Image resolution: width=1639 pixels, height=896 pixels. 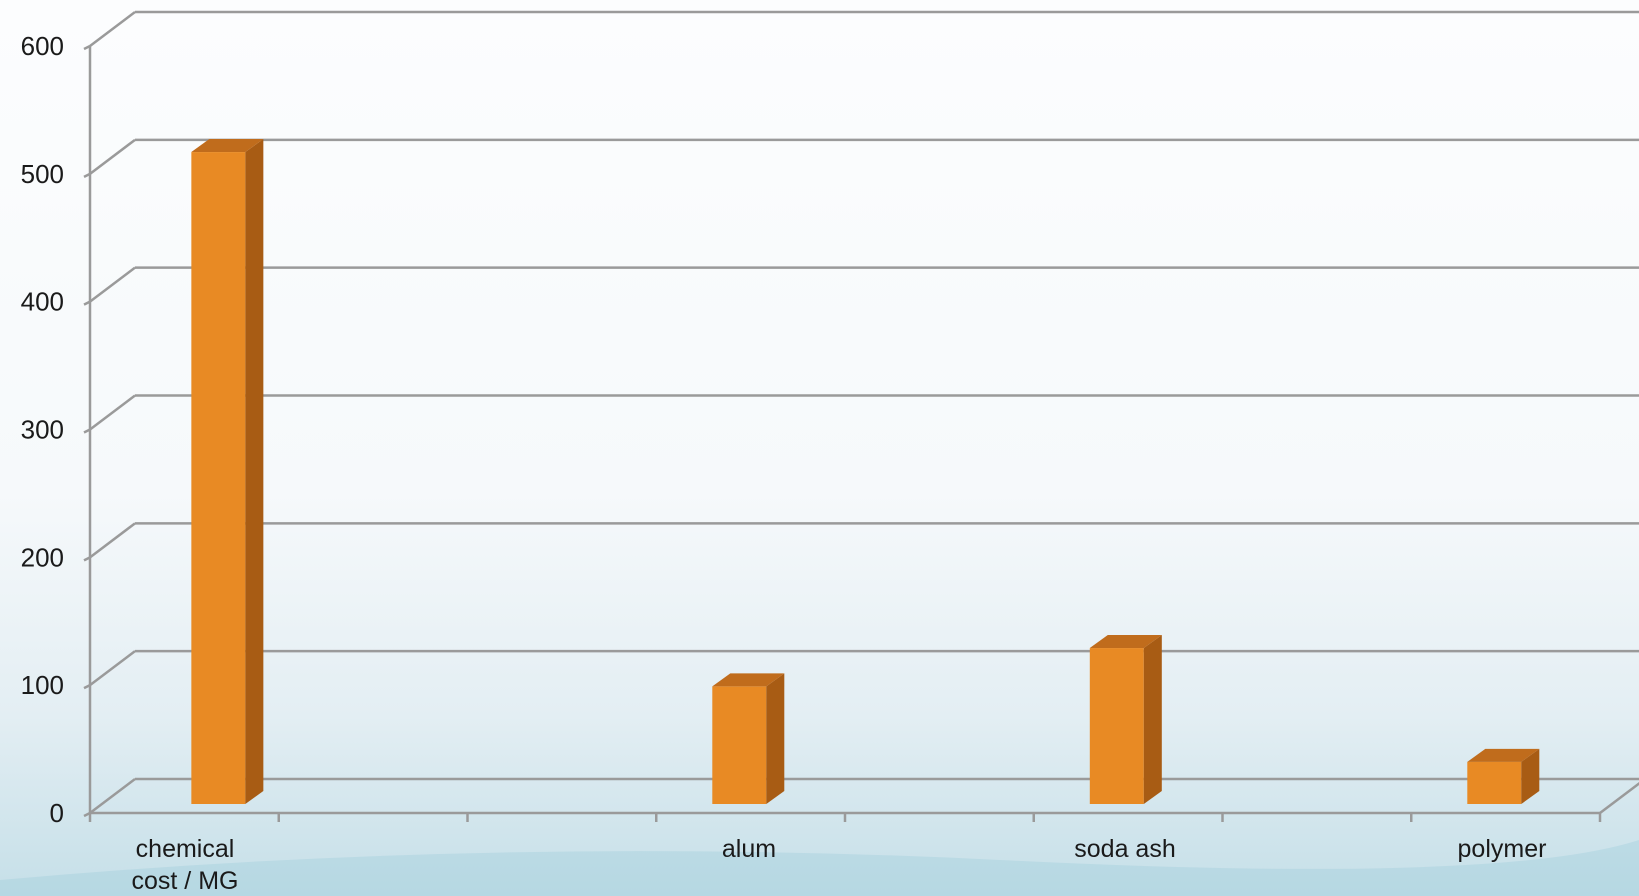 What do you see at coordinates (839, 865) in the screenshot?
I see `x-axis-category-labels: chemical cost / MG alum soda ash polymer` at bounding box center [839, 865].